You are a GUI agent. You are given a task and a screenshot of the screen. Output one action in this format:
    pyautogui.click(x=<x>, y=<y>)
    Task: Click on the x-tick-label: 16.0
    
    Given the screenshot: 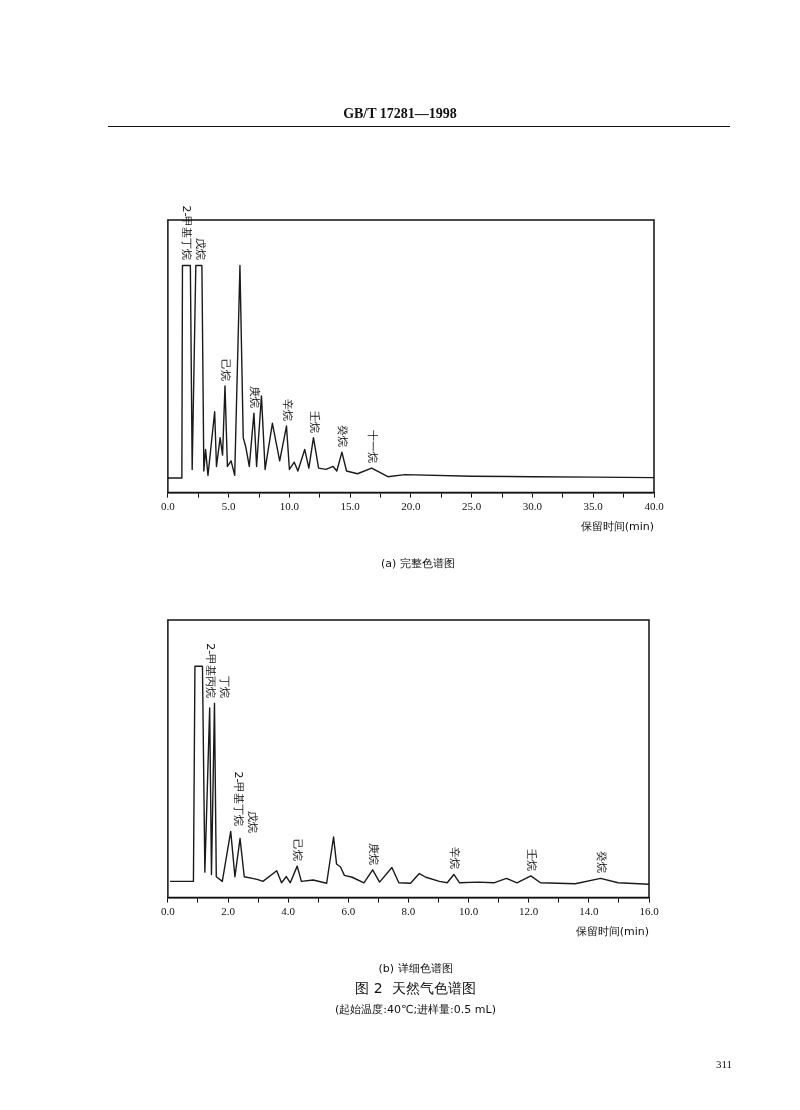 What is the action you would take?
    pyautogui.click(x=649, y=911)
    